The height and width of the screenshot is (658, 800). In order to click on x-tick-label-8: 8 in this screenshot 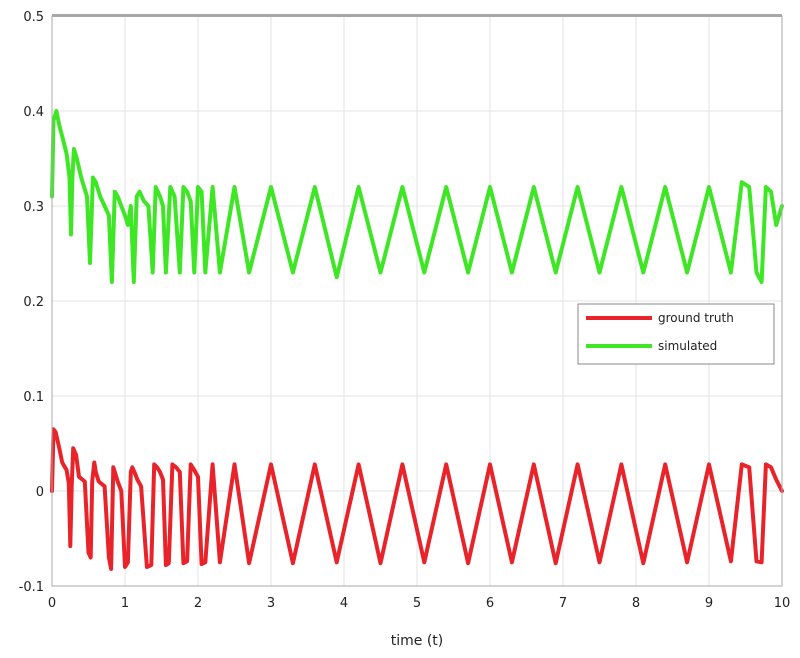, I will do `click(636, 603)`.